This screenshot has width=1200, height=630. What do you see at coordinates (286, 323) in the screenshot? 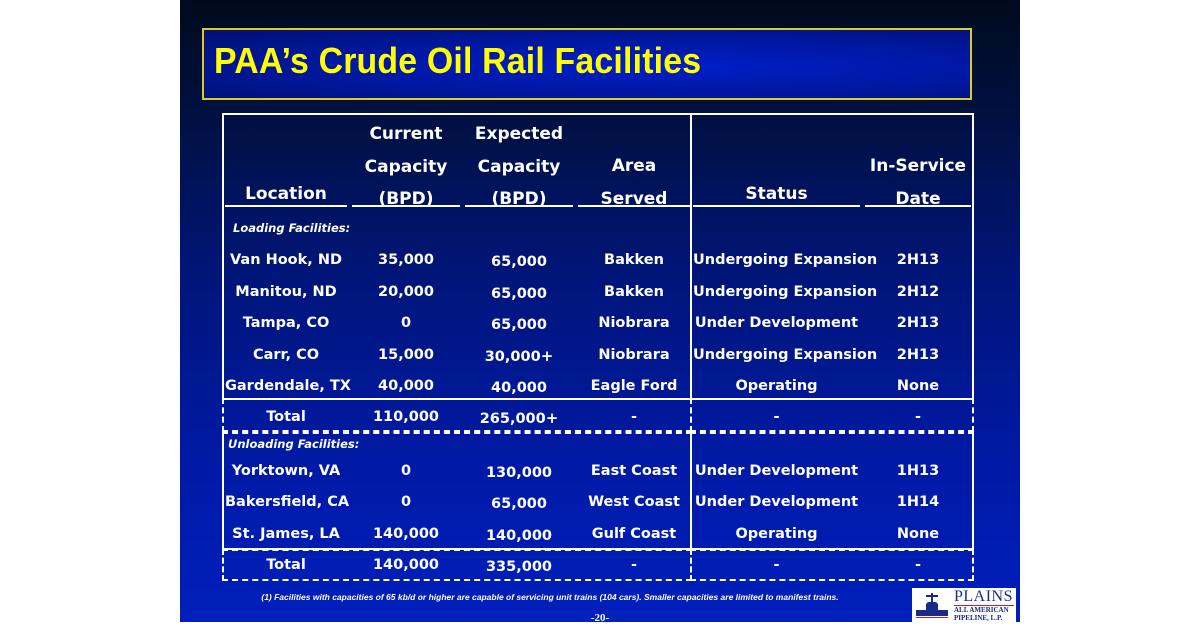
I see `cell-location: Tampa, CO` at bounding box center [286, 323].